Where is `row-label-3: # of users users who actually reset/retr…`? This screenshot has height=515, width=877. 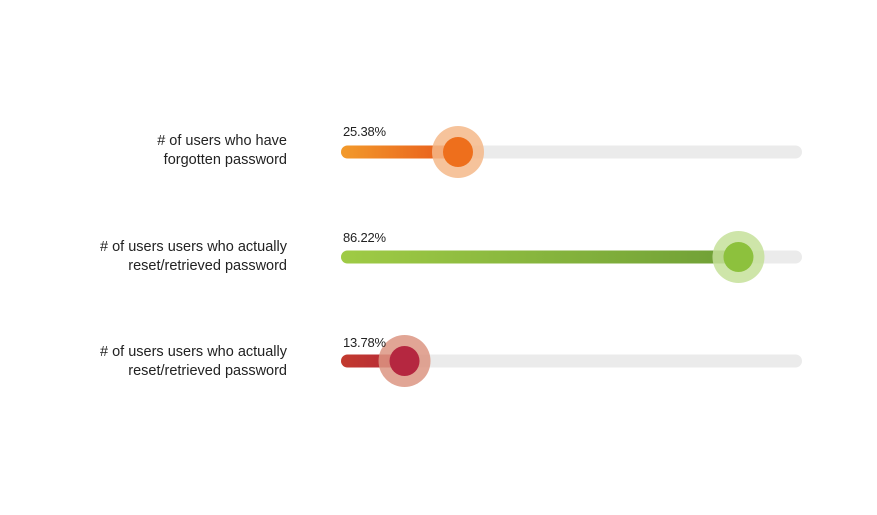
row-label-3: # of users users who actually reset/retr… is located at coordinates (157, 362).